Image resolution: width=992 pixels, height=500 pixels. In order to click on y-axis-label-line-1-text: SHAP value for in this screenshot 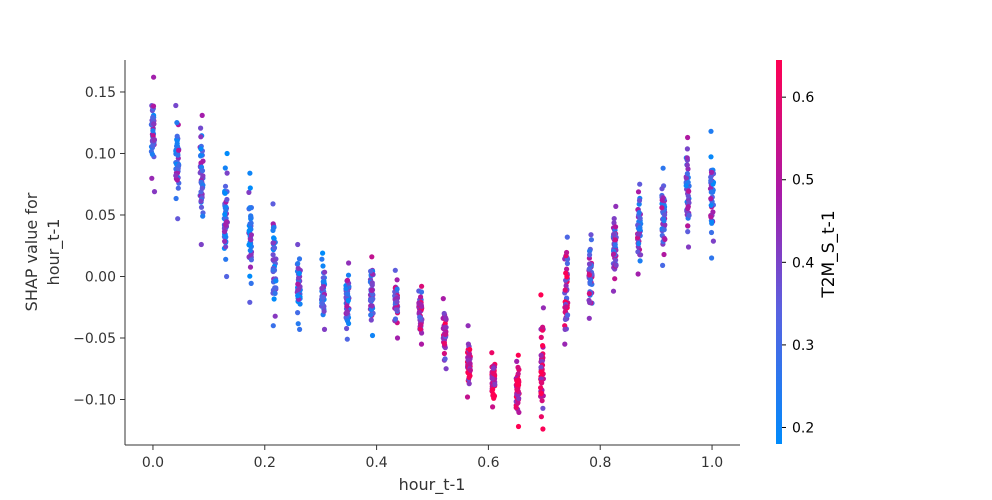, I will do `click(31, 251)`.